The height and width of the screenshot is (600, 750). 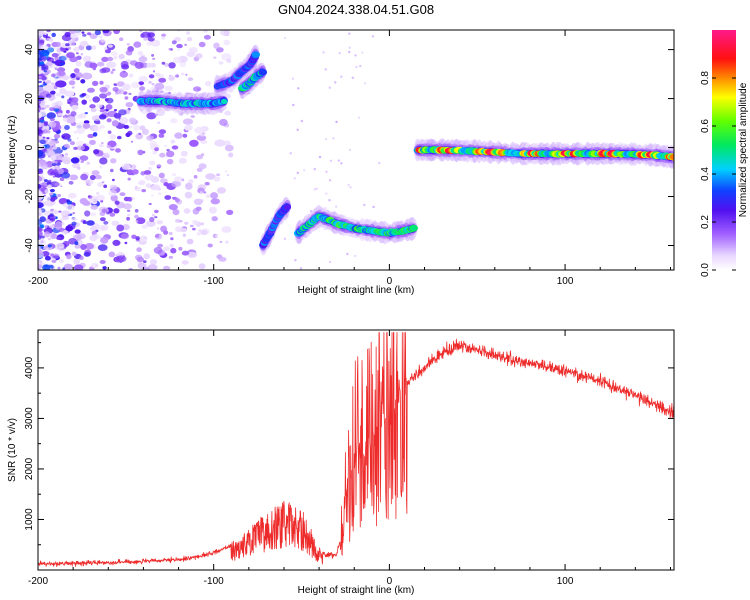 I want to click on snr-x-tick-label: 100, so click(x=565, y=581).